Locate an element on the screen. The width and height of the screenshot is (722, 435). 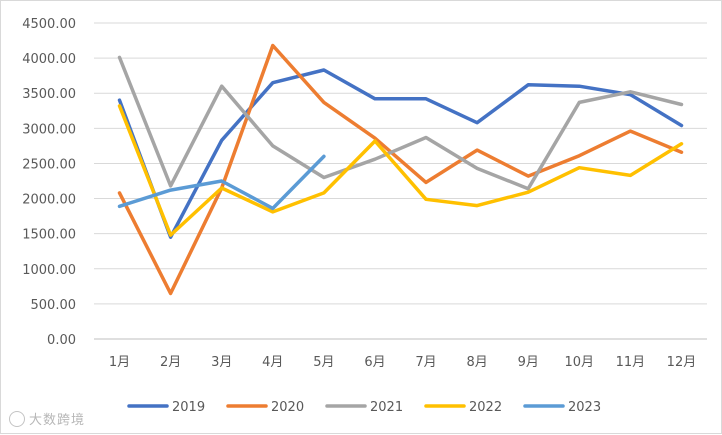
y-tick-label: 2000.00 is located at coordinates (49, 200).